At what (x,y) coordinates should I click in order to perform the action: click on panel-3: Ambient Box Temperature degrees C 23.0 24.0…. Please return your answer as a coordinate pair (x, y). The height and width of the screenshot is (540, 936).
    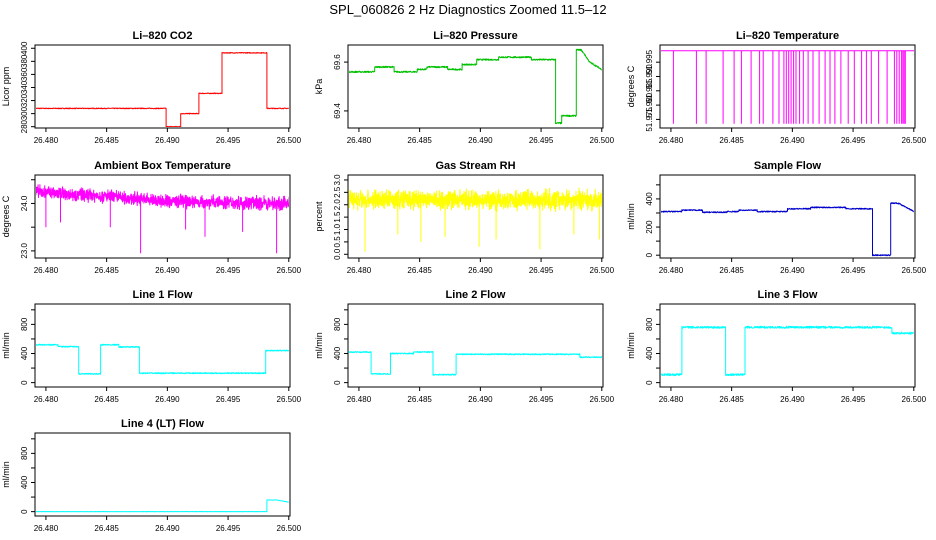
    Looking at the image, I should click on (151, 217).